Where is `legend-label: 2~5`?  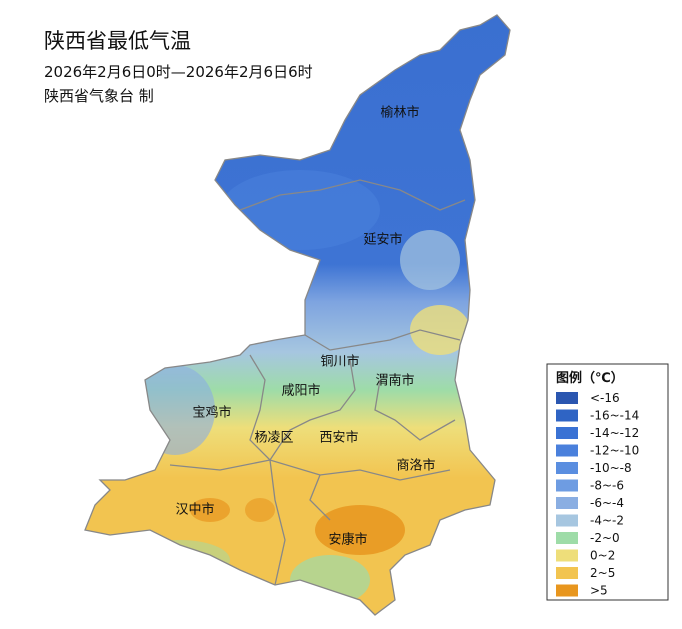
legend-label: 2~5 is located at coordinates (602, 573).